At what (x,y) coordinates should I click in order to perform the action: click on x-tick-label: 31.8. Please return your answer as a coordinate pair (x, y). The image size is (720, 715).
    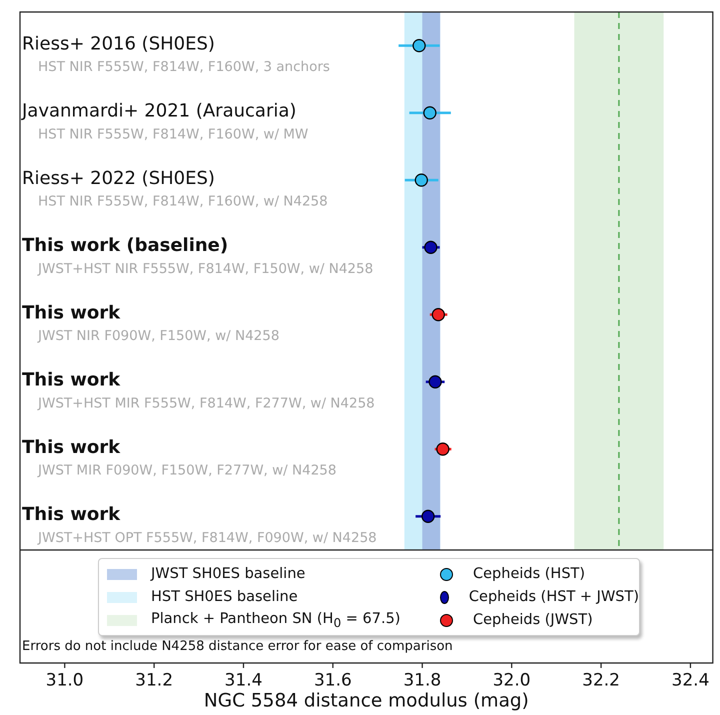
    Looking at the image, I should click on (422, 680).